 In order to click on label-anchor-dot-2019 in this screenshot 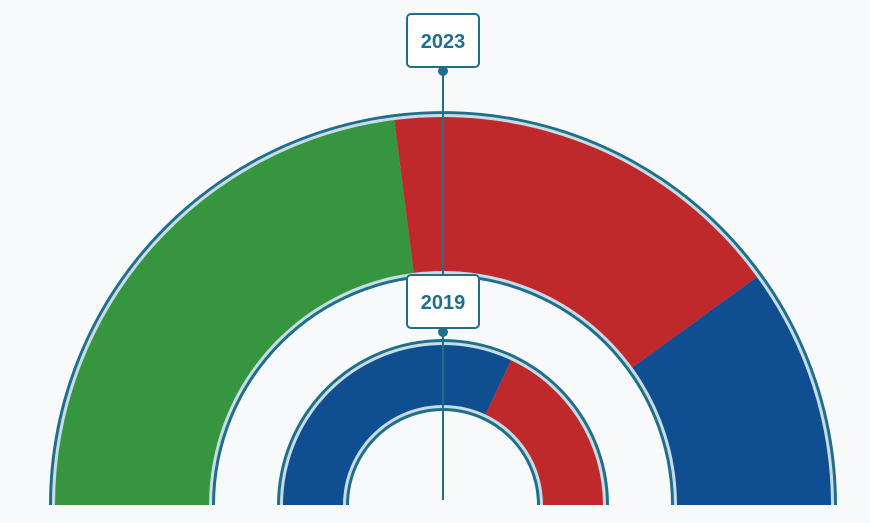, I will do `click(443, 332)`.